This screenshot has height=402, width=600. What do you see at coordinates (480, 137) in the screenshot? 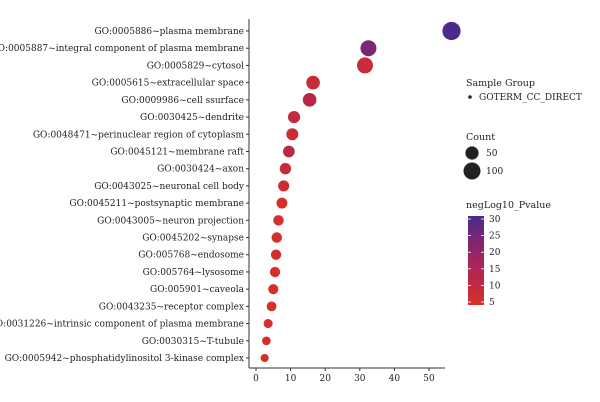
I see `legend-count-title: Count` at bounding box center [480, 137].